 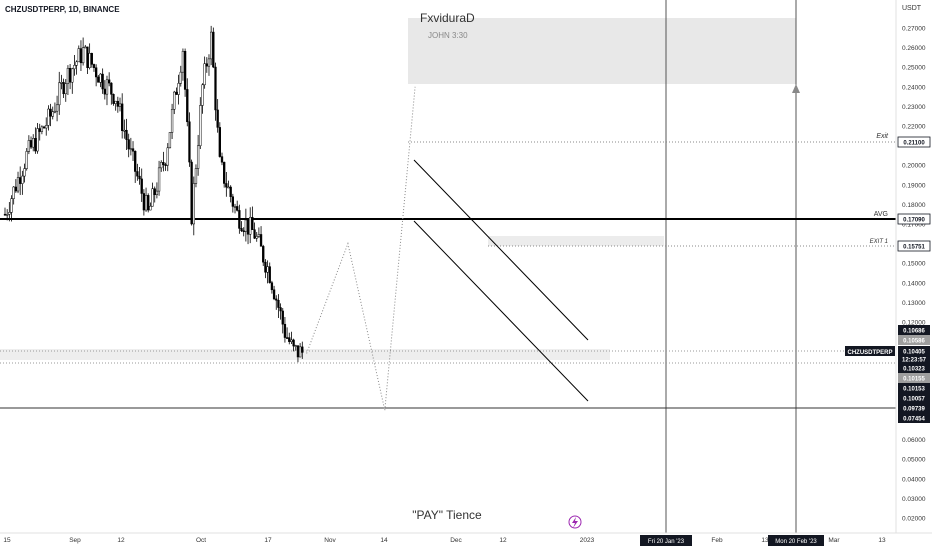 I want to click on author-label: FxviduraD, so click(x=447, y=18).